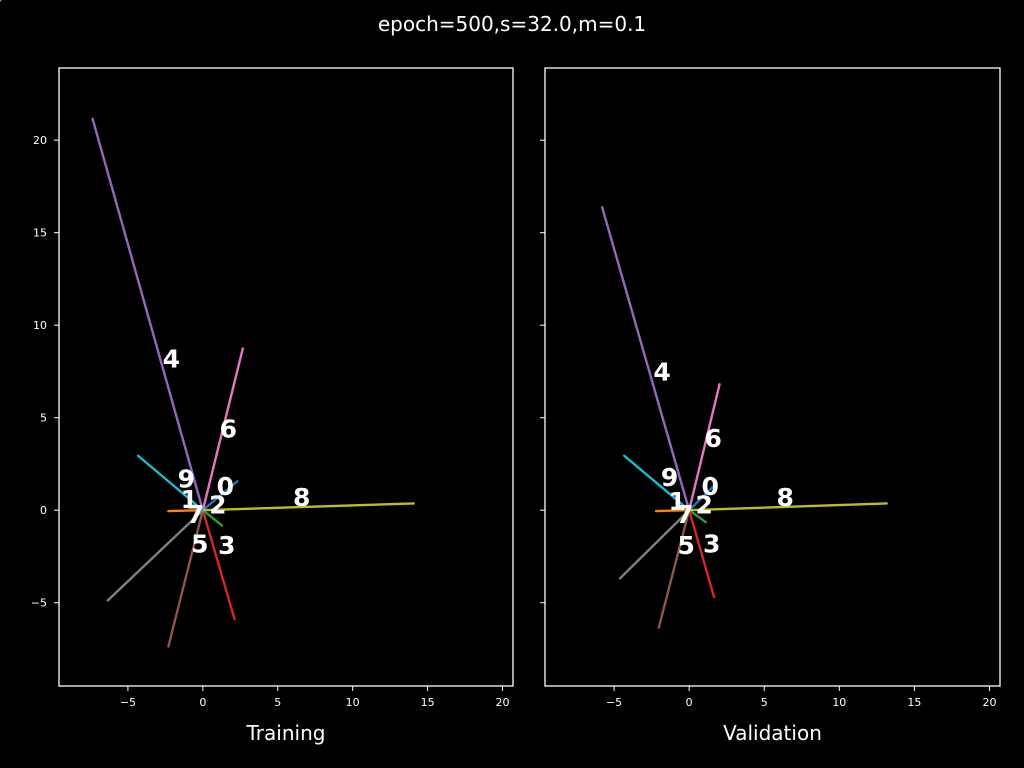 The image size is (1024, 768). I want to click on x-tick-label: −5, so click(128, 702).